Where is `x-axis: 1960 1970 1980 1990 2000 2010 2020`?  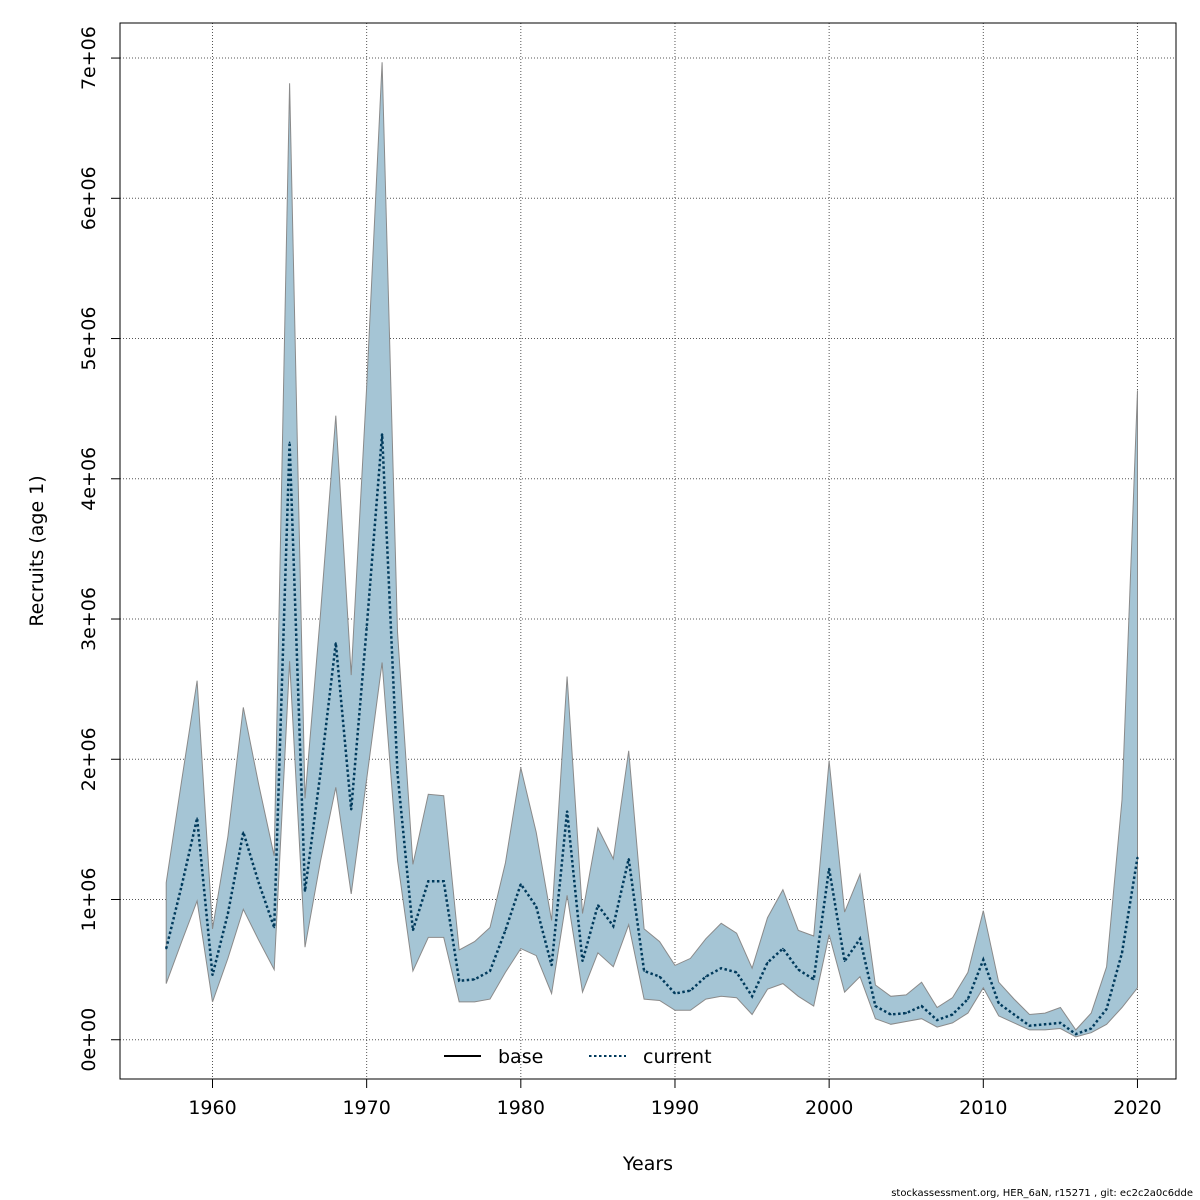 x-axis: 1960 1970 1980 1990 2000 2010 2020 is located at coordinates (675, 1098).